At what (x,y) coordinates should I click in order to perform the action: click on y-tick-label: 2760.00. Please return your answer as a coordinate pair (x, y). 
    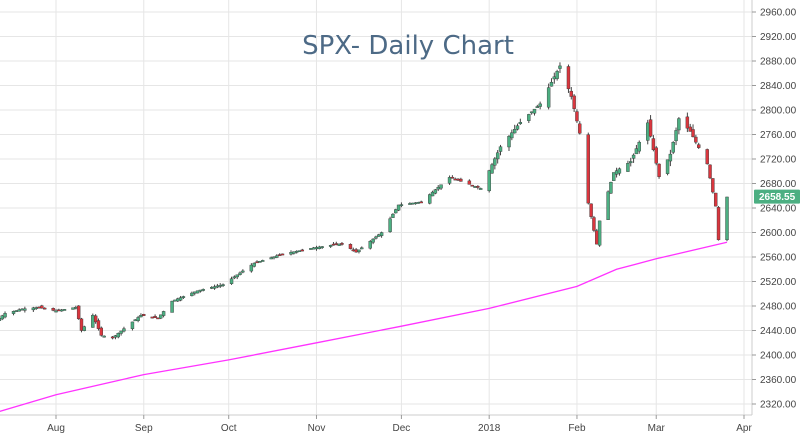
    Looking at the image, I should click on (778, 135).